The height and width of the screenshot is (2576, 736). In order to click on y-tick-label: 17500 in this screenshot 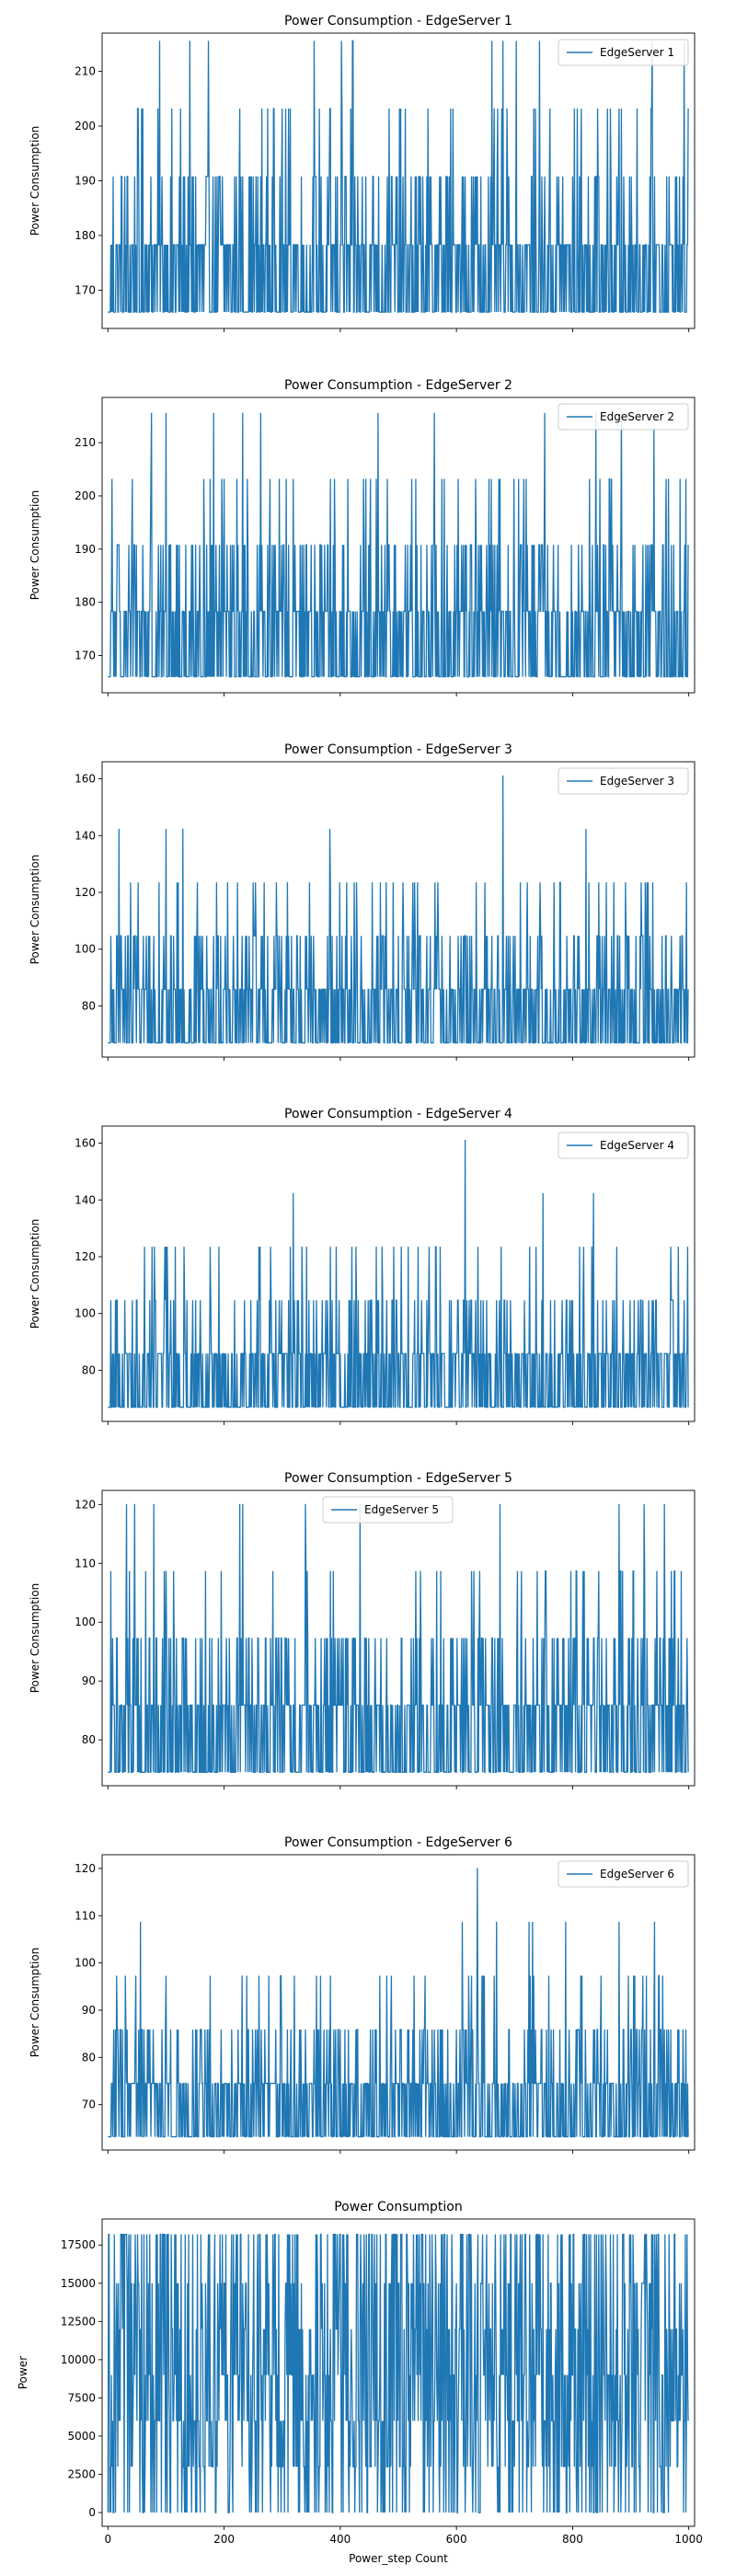, I will do `click(78, 2244)`.